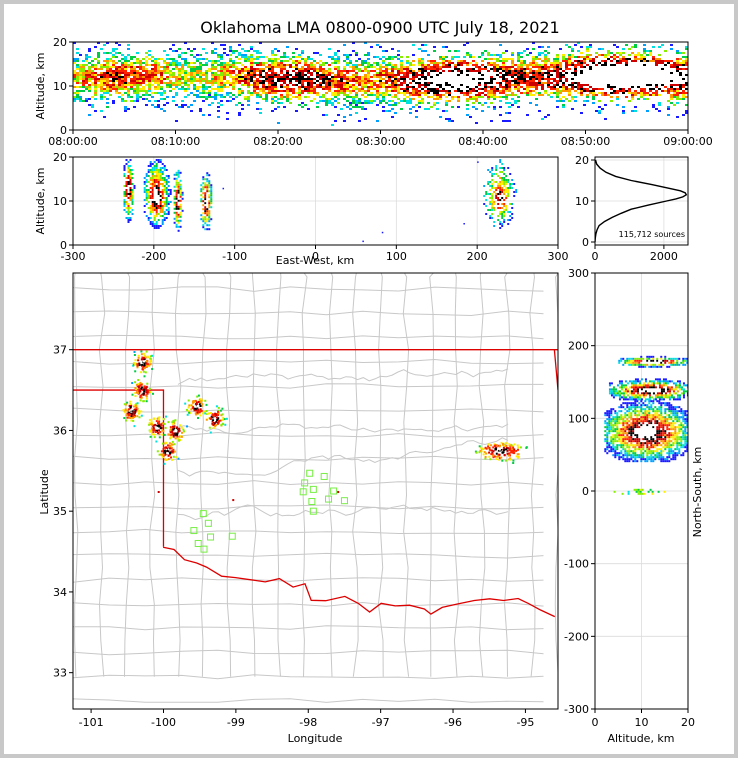 Image resolution: width=738 pixels, height=758 pixels. Describe the element at coordinates (73, 256) in the screenshot. I see `east-west-x-tick-label: -300` at that location.